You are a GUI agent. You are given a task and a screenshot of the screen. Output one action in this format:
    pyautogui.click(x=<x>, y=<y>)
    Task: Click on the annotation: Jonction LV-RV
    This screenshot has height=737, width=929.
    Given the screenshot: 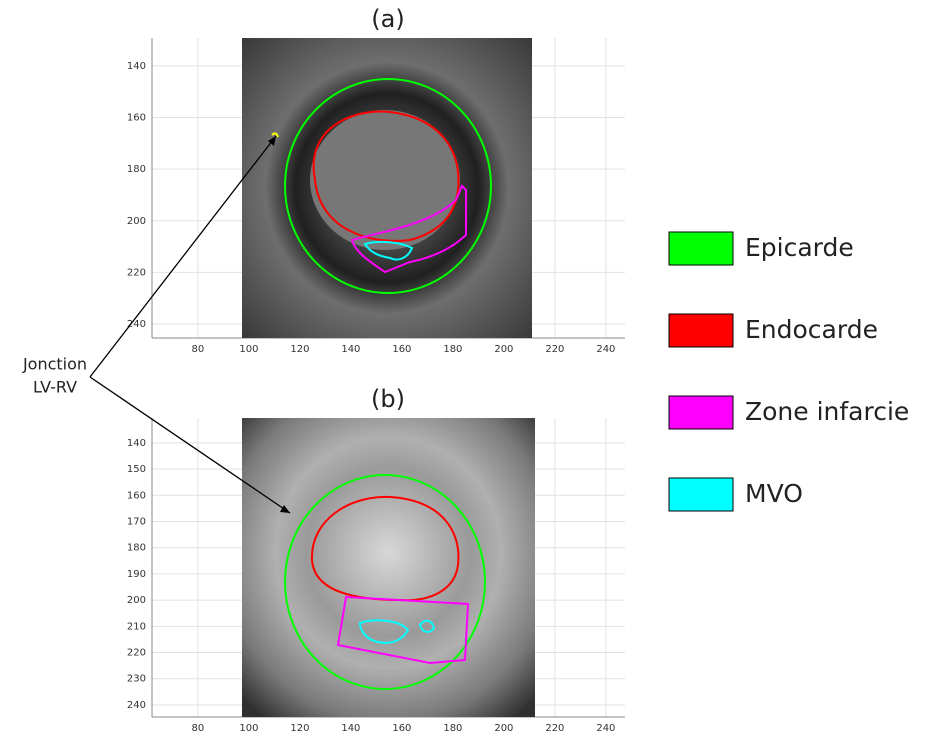 What is the action you would take?
    pyautogui.click(x=156, y=324)
    